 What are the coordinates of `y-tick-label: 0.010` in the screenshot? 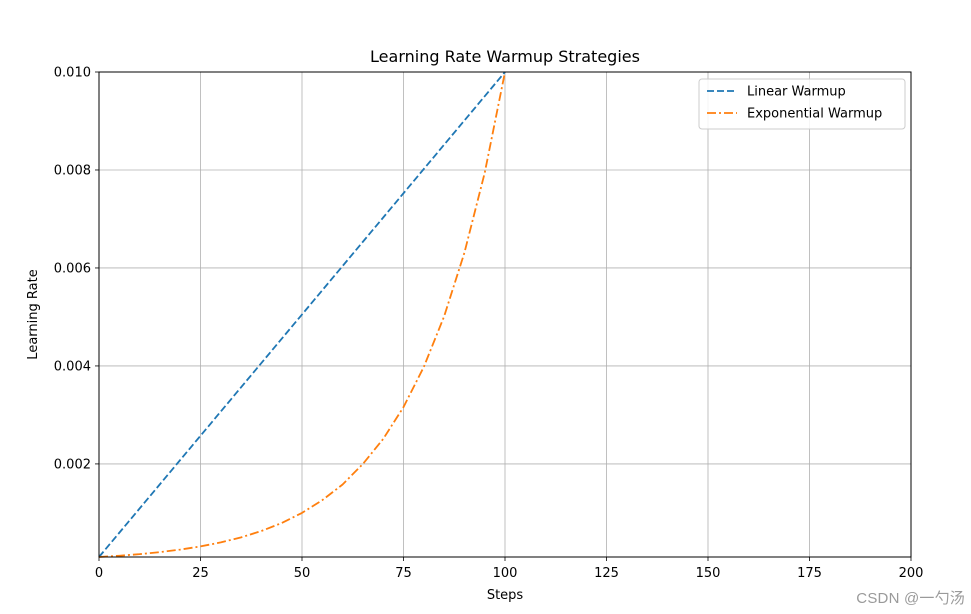 It's located at (72, 73).